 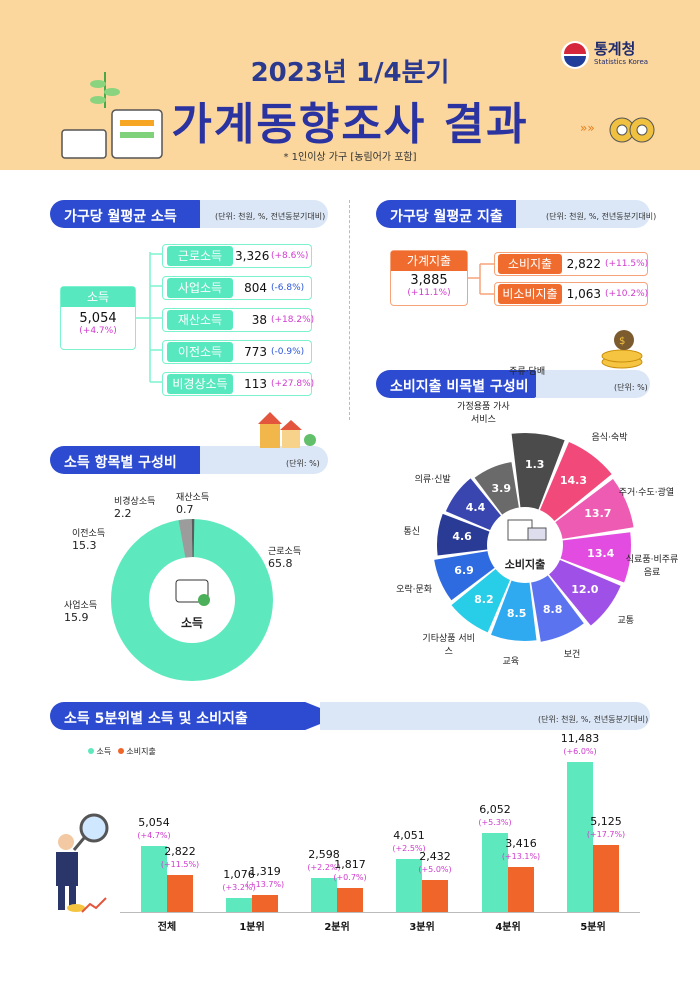 What do you see at coordinates (615, 49) in the screenshot?
I see `logo-name: 통계청` at bounding box center [615, 49].